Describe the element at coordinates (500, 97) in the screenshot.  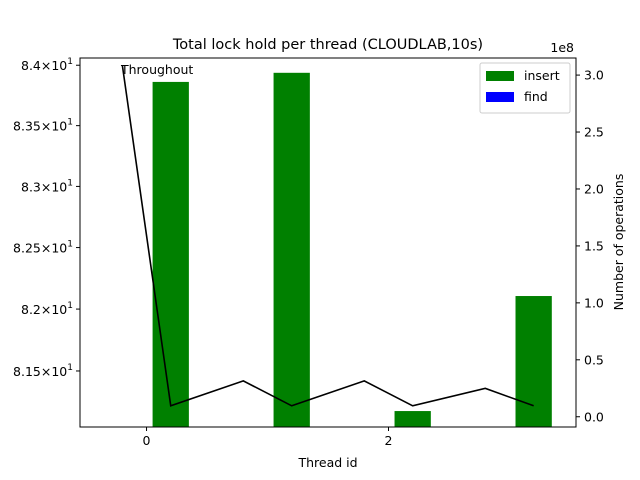
I see `legend-swatch-find` at that location.